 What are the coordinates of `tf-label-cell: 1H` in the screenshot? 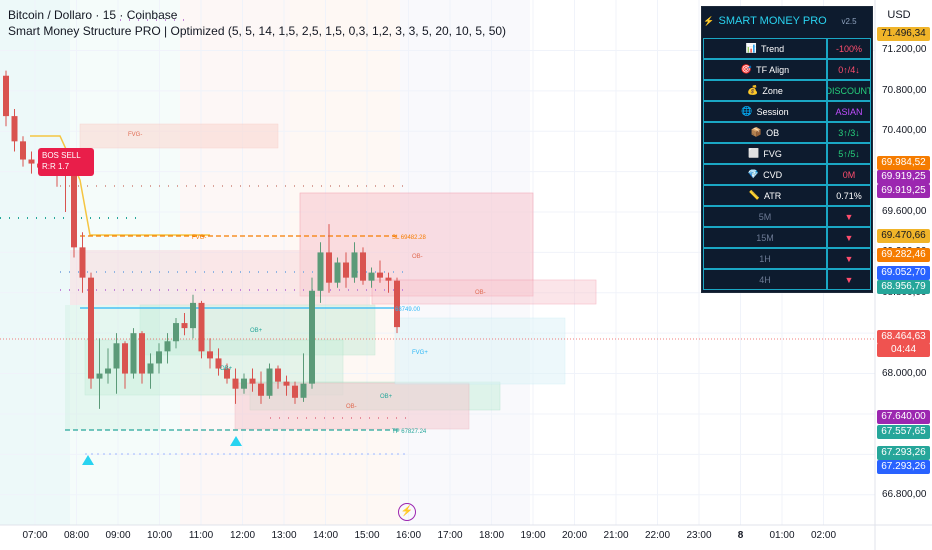 It's located at (765, 258).